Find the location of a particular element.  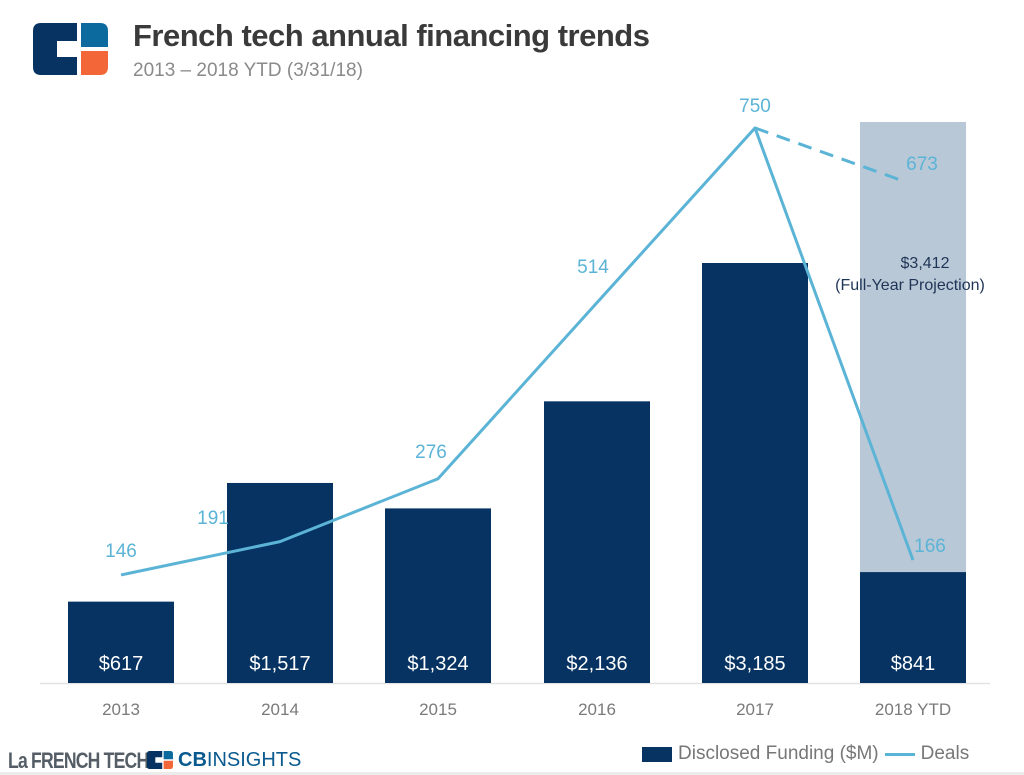

funding-bar-label: $1,324 is located at coordinates (437, 664).